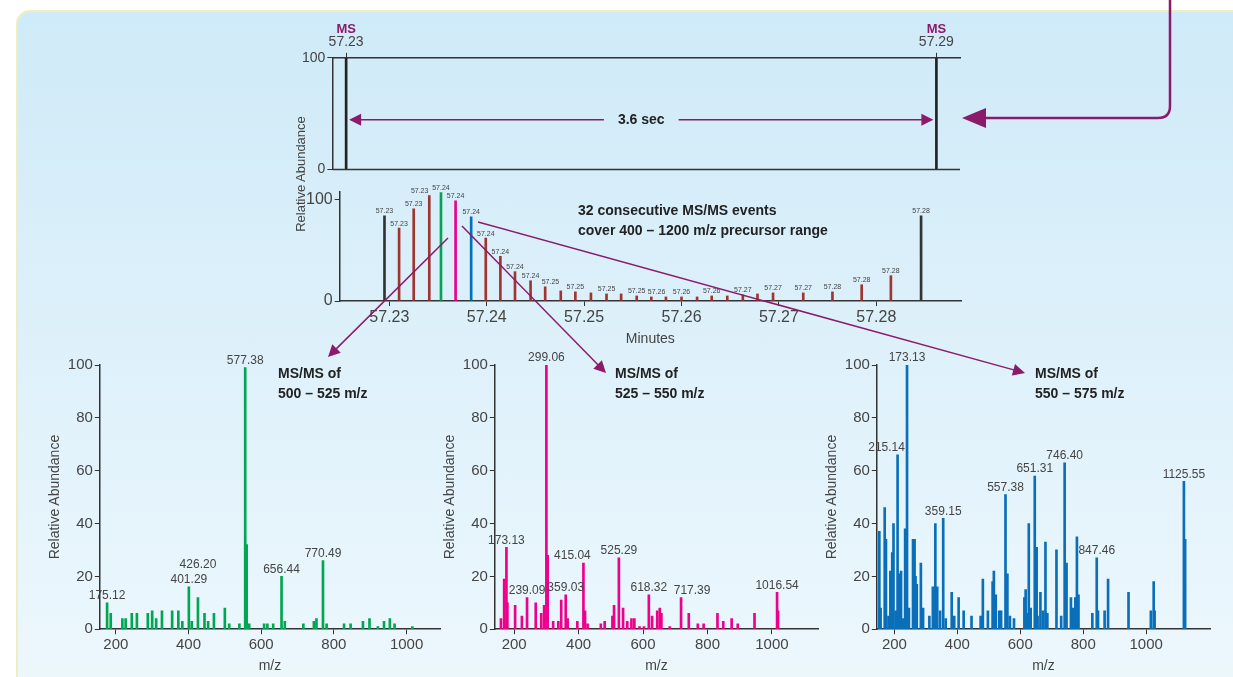 Image resolution: width=1233 pixels, height=677 pixels. Describe the element at coordinates (943, 510) in the screenshot. I see `annotation: 359.15` at that location.